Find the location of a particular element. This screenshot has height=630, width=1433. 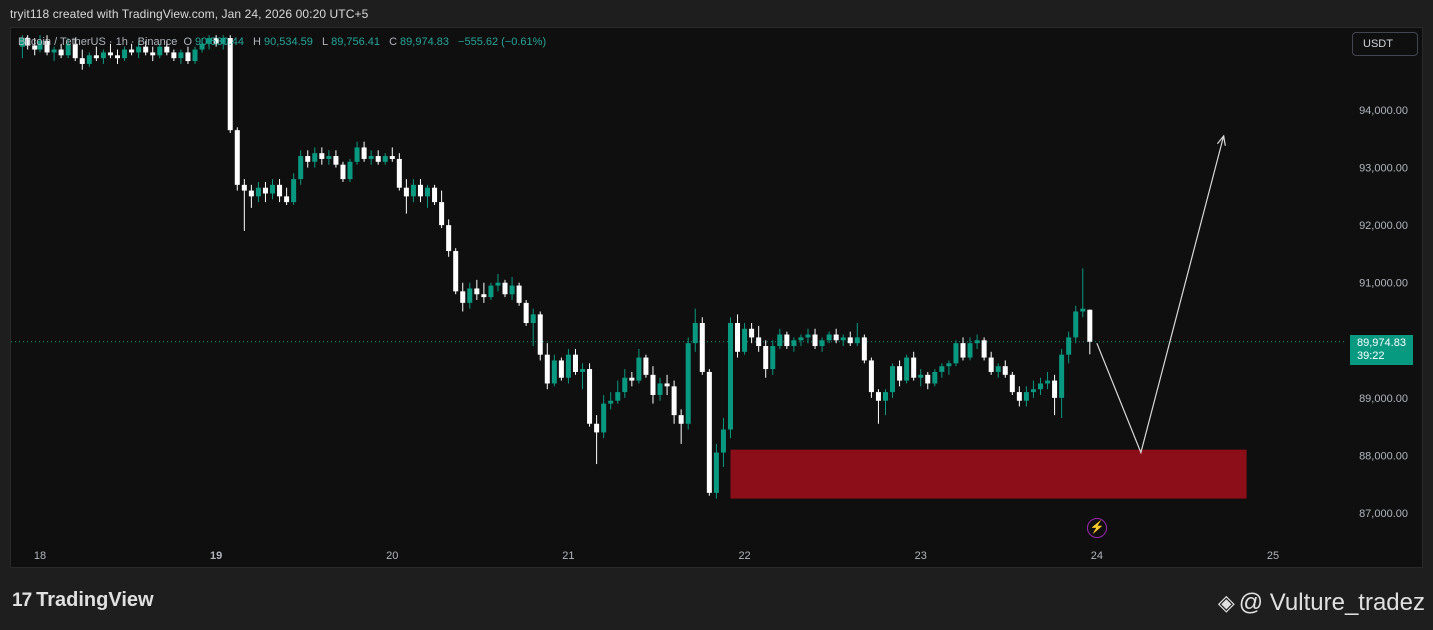

legend-open: O 90,530.44 is located at coordinates (213, 42).